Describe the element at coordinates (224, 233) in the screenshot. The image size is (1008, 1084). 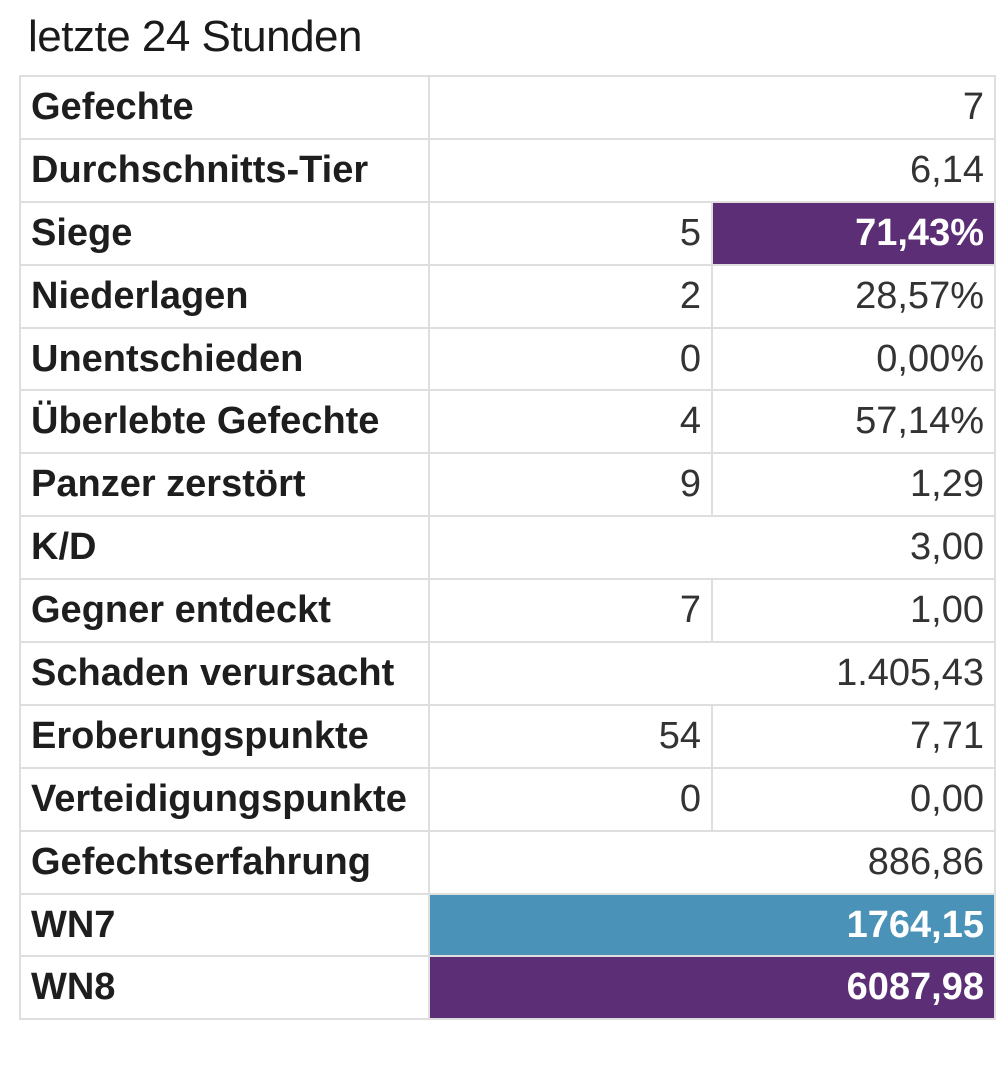
I see `stat-label: Siege` at that location.